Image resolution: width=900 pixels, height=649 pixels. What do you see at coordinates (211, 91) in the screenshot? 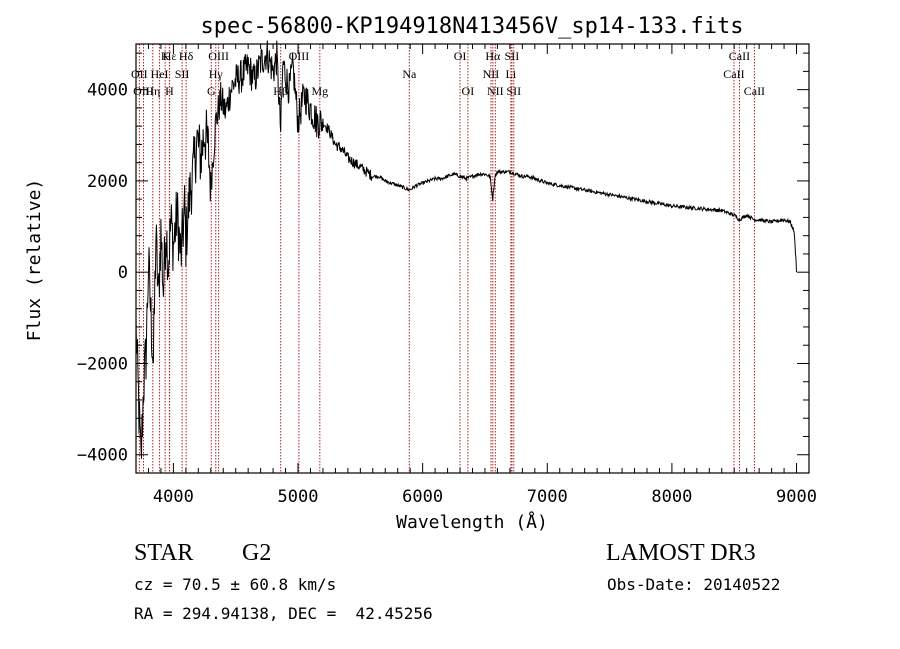
I see `spectral-line-label: G` at bounding box center [211, 91].